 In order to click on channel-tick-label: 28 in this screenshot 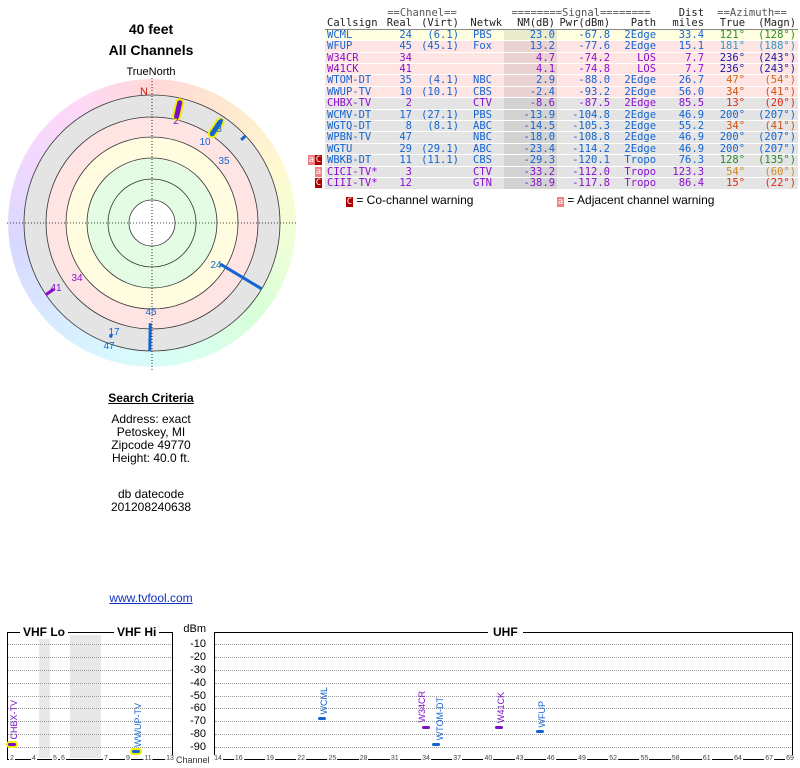, I will do `click(363, 759)`.